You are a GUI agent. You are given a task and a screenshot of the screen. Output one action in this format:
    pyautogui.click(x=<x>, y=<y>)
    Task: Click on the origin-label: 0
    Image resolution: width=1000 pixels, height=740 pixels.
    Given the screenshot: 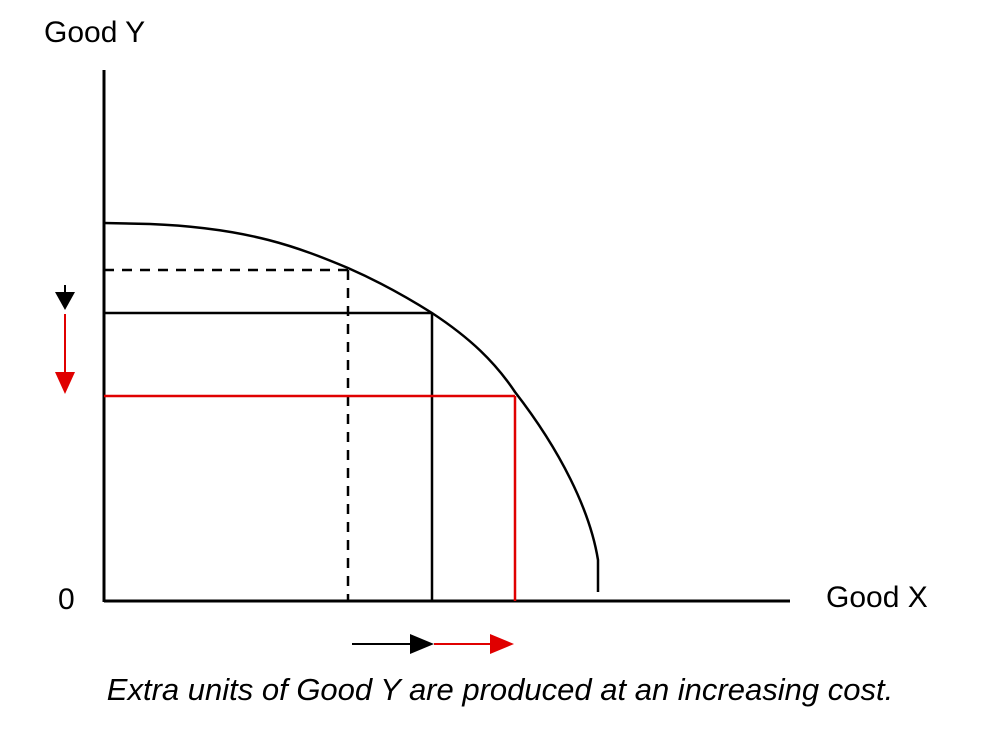 What is the action you would take?
    pyautogui.click(x=66, y=599)
    